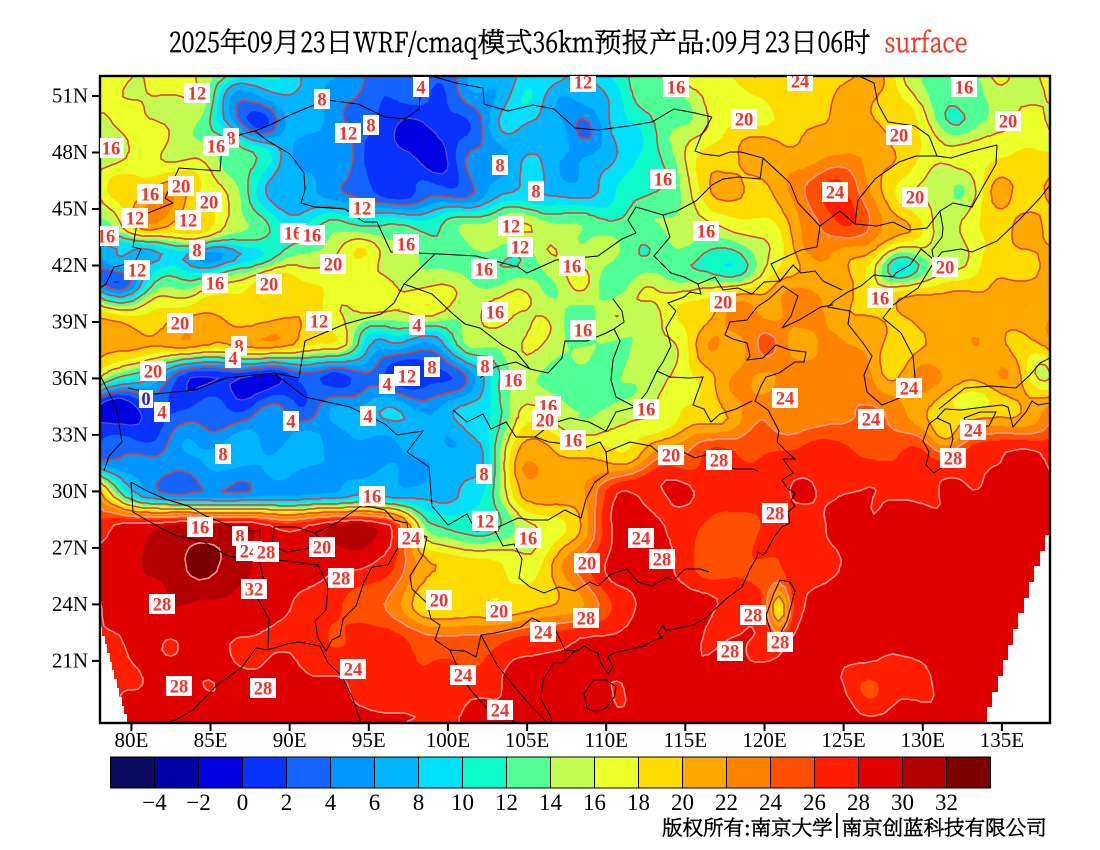 Image resolution: width=1100 pixels, height=850 pixels. Describe the element at coordinates (198, 802) in the screenshot. I see `svg-text: −2` at that location.